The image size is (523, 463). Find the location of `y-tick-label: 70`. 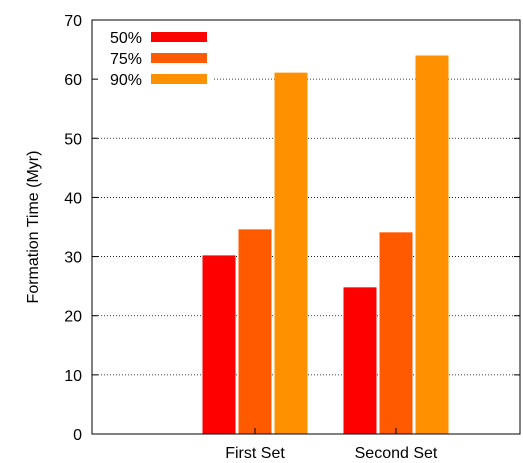

y-tick-label: 70 is located at coordinates (73, 21).